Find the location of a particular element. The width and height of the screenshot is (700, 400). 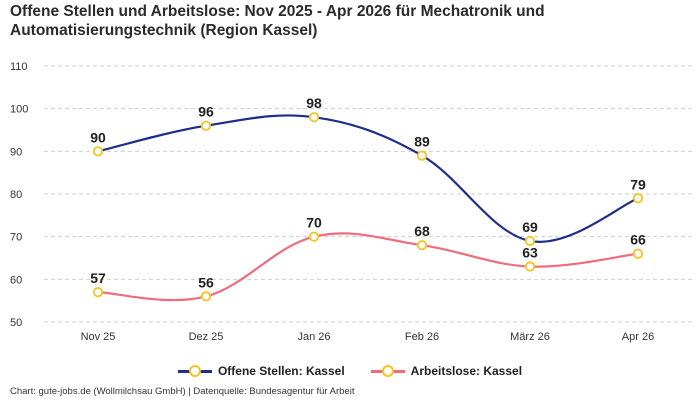

data-label: 56 is located at coordinates (206, 282).